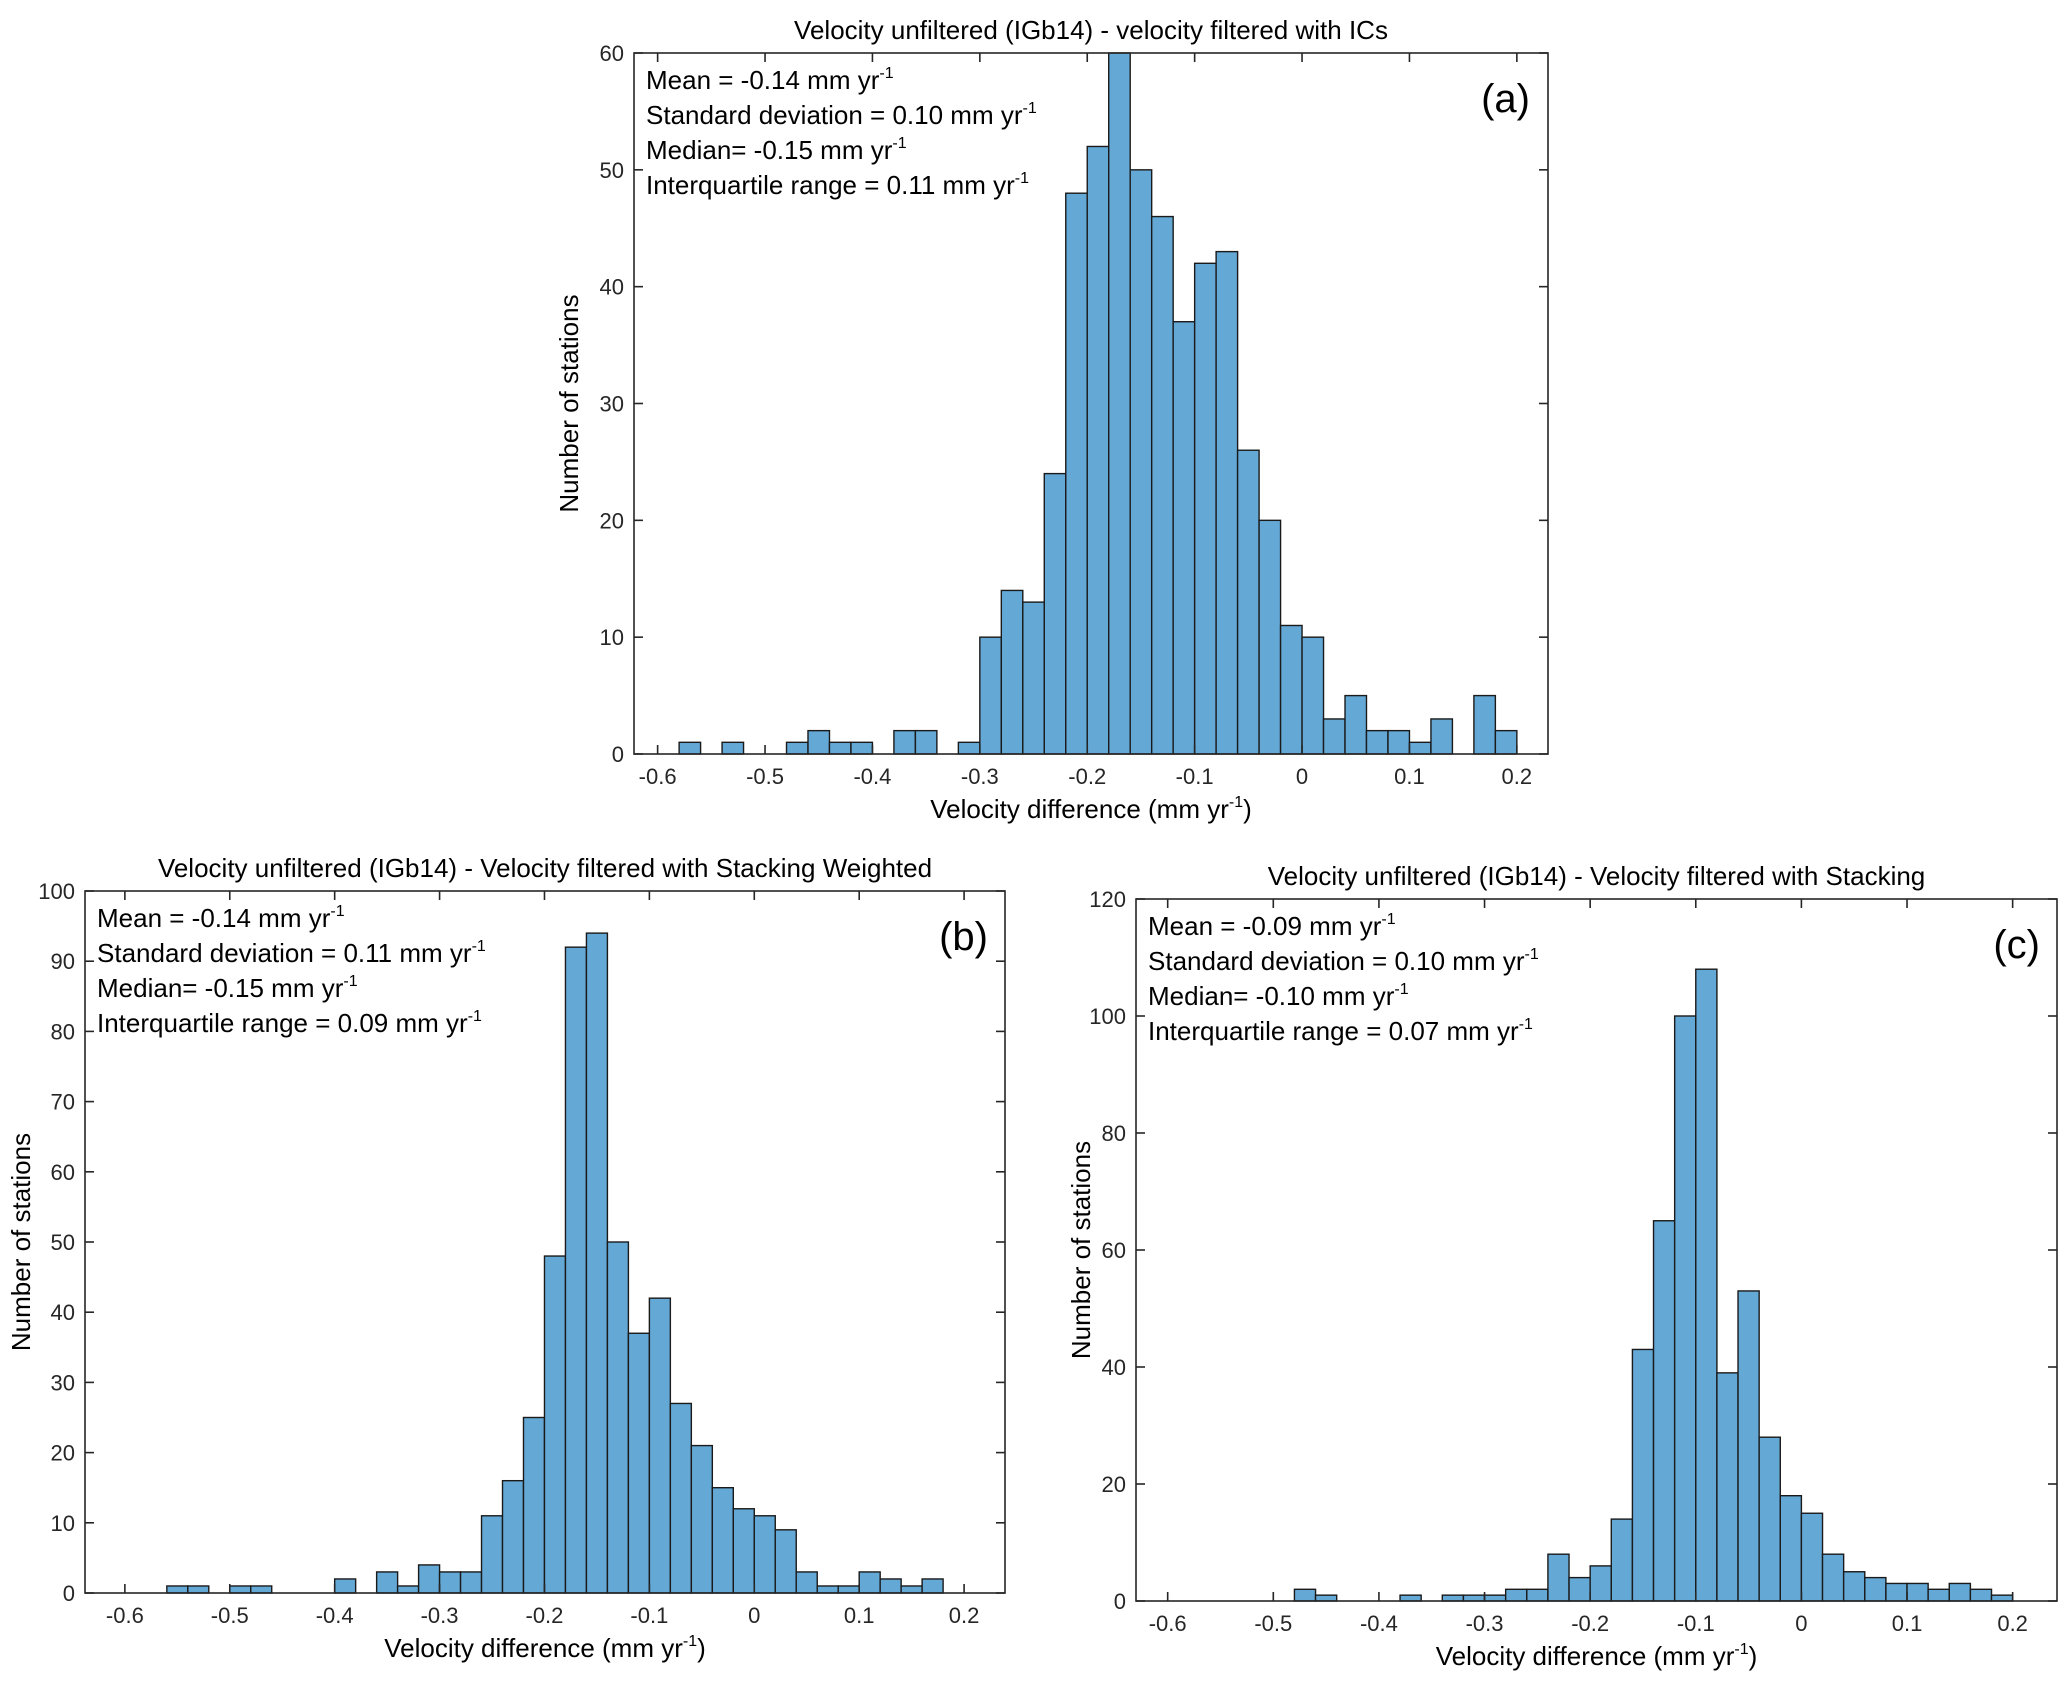 The image size is (2067, 1682). I want to click on stat-line: Median= -0.10 mm yr-1, so click(1278, 996).